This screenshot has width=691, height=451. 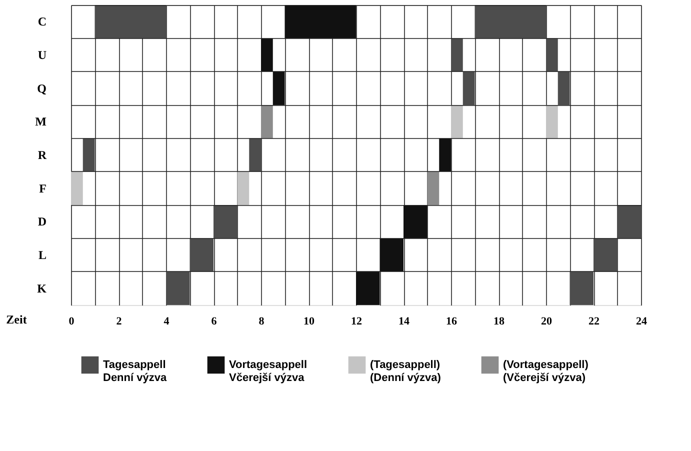 I want to click on legend-label: (Tagesappell) (Denní výzva), so click(x=406, y=371).